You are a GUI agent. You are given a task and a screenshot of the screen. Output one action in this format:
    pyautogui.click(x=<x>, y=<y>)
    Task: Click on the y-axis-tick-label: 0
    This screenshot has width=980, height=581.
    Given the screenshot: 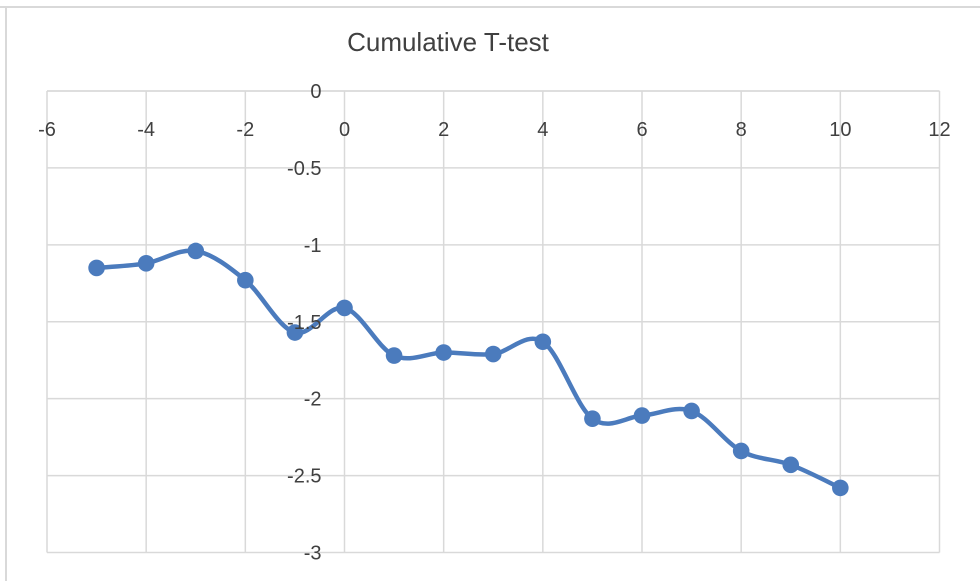 What is the action you would take?
    pyautogui.click(x=315, y=92)
    